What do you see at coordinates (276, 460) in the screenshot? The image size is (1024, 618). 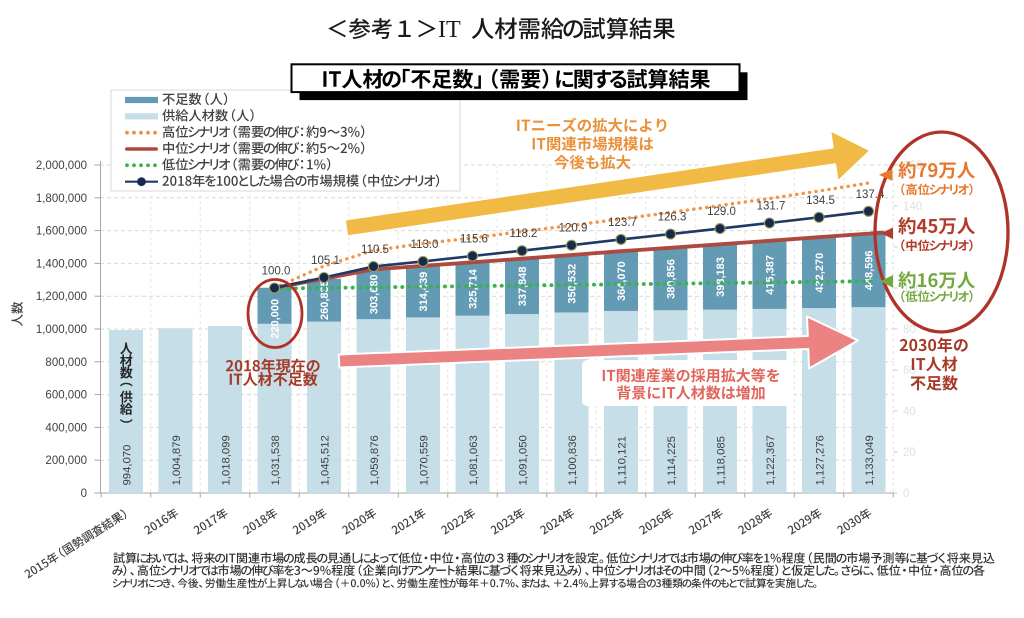 I see `svg-text: 1,031,538` at bounding box center [276, 460].